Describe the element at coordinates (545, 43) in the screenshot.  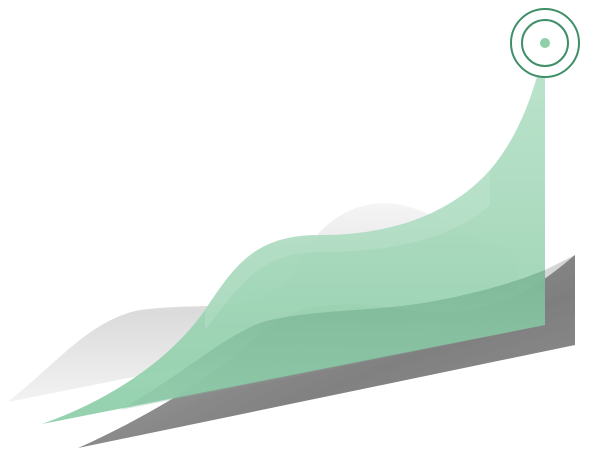
I see `target-icon` at that location.